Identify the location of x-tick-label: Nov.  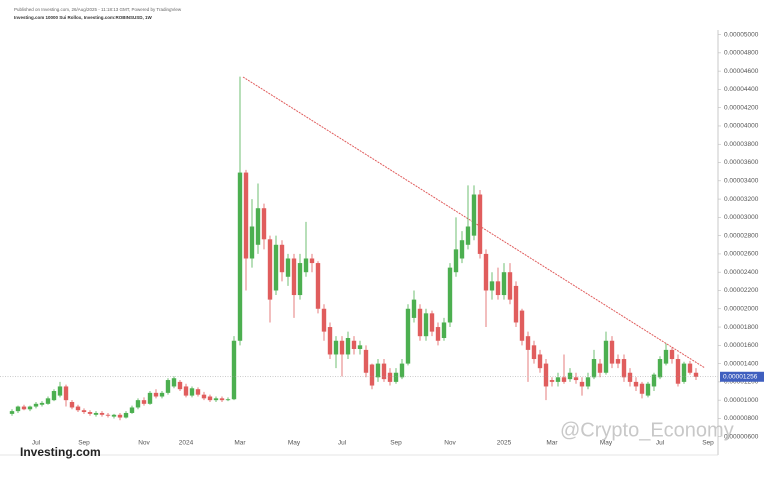
(144, 443).